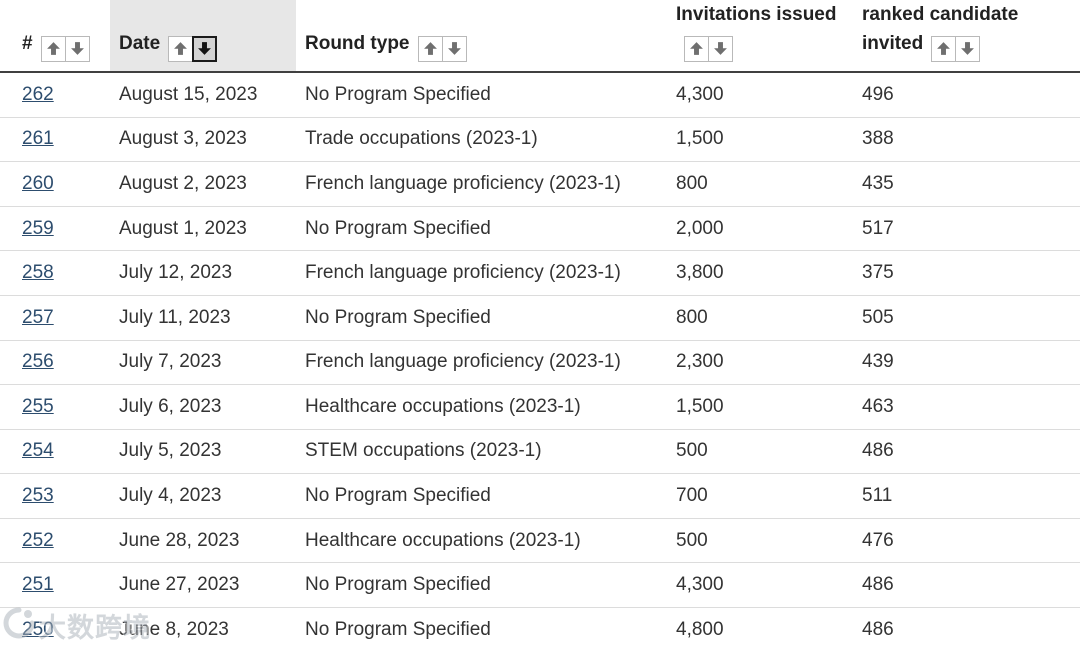 The image size is (1080, 648). I want to click on date-cell: July 11, 2023, so click(203, 318).